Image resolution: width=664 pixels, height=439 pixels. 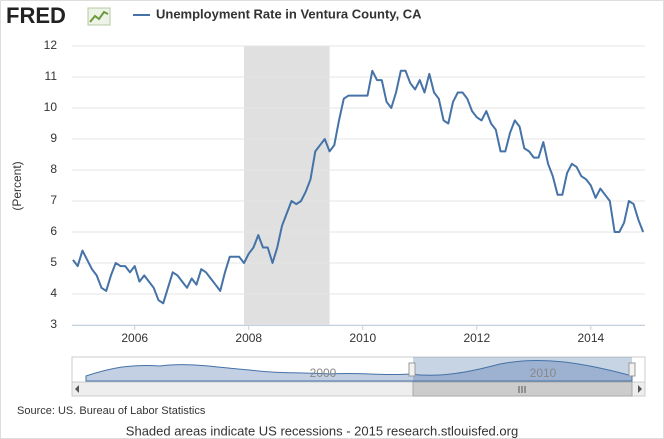 I want to click on y-tick-label: 9, so click(x=53, y=138).